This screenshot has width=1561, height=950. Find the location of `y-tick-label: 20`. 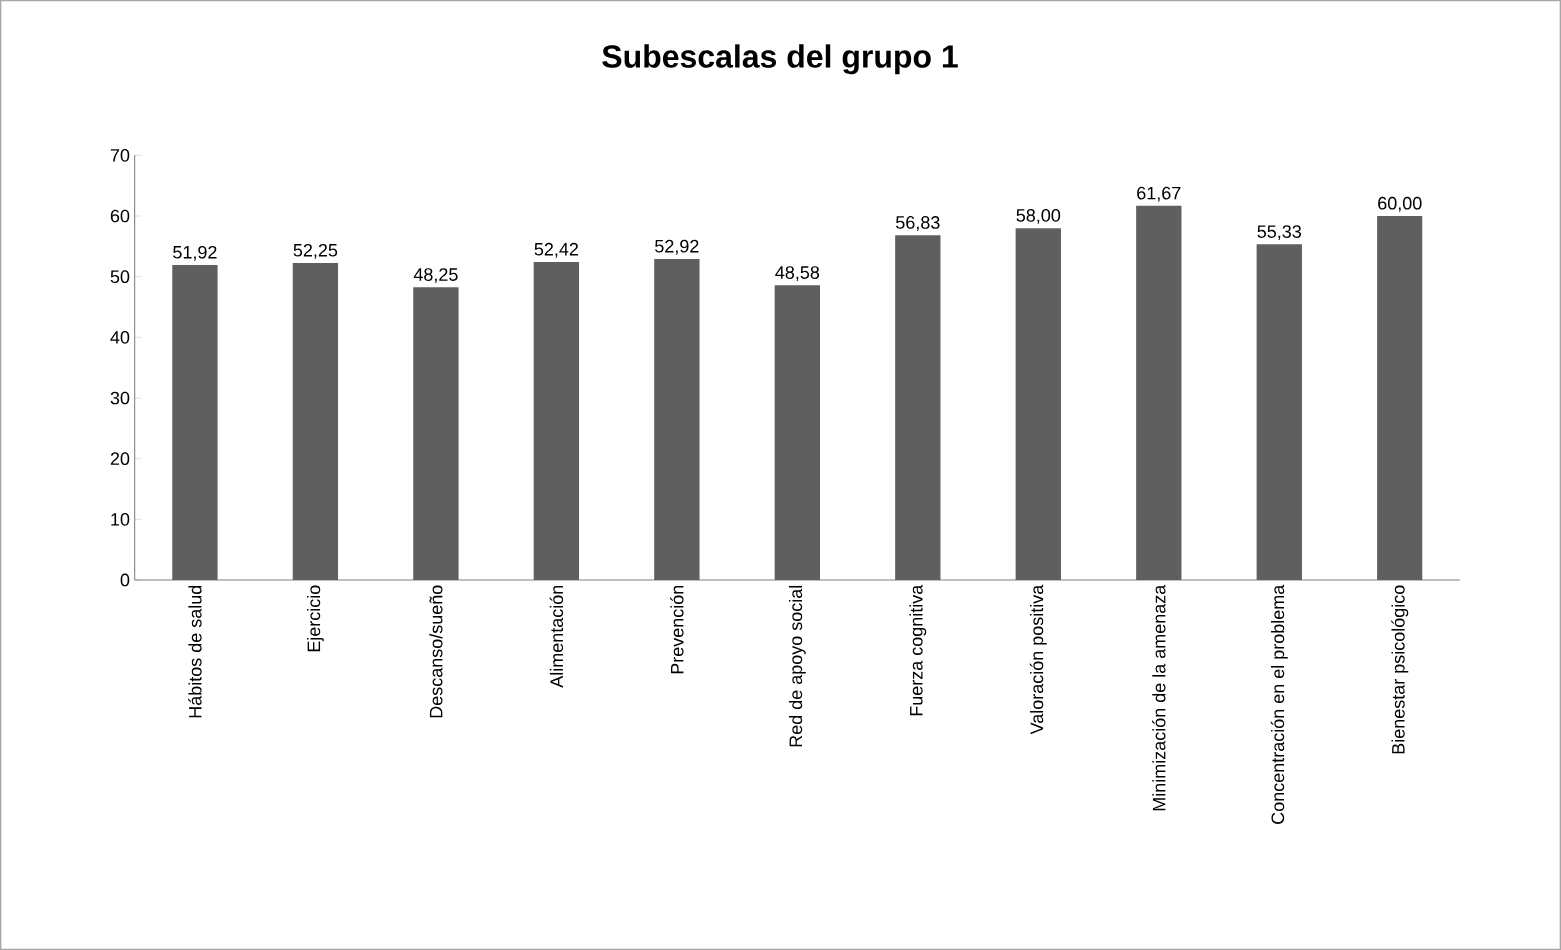

y-tick-label: 20 is located at coordinates (120, 459).